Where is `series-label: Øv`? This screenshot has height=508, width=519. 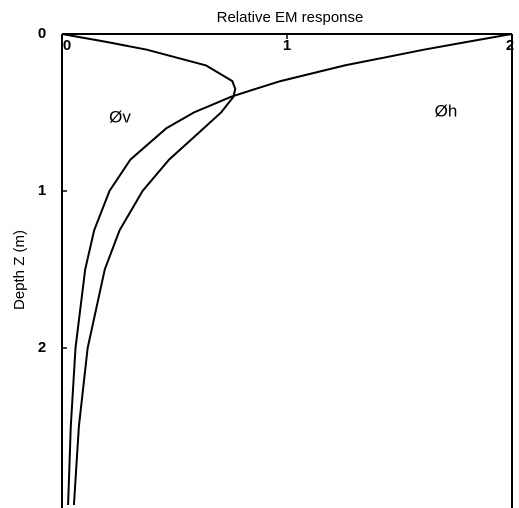
series-label: Øv is located at coordinates (120, 116).